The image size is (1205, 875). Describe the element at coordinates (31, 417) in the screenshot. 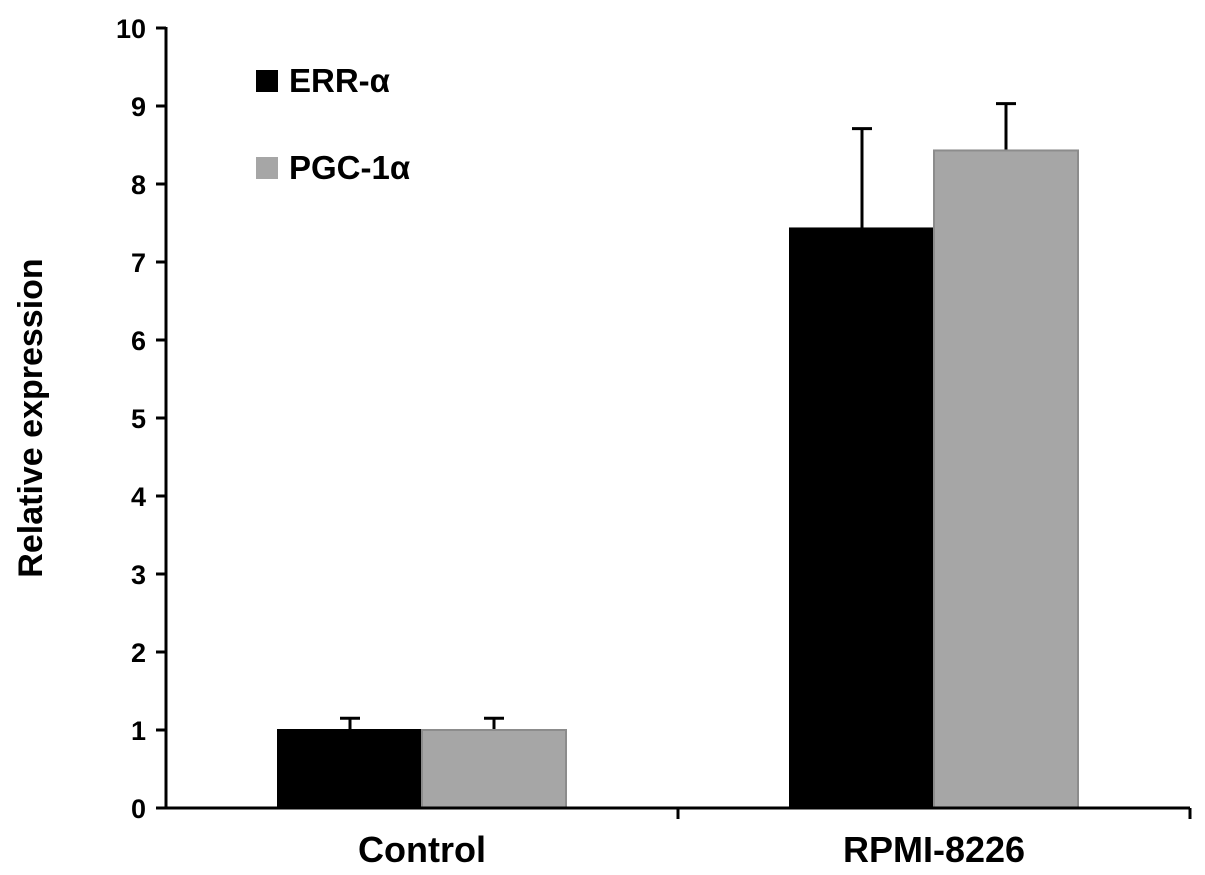

I see `y-axis-title: Relative expression` at that location.